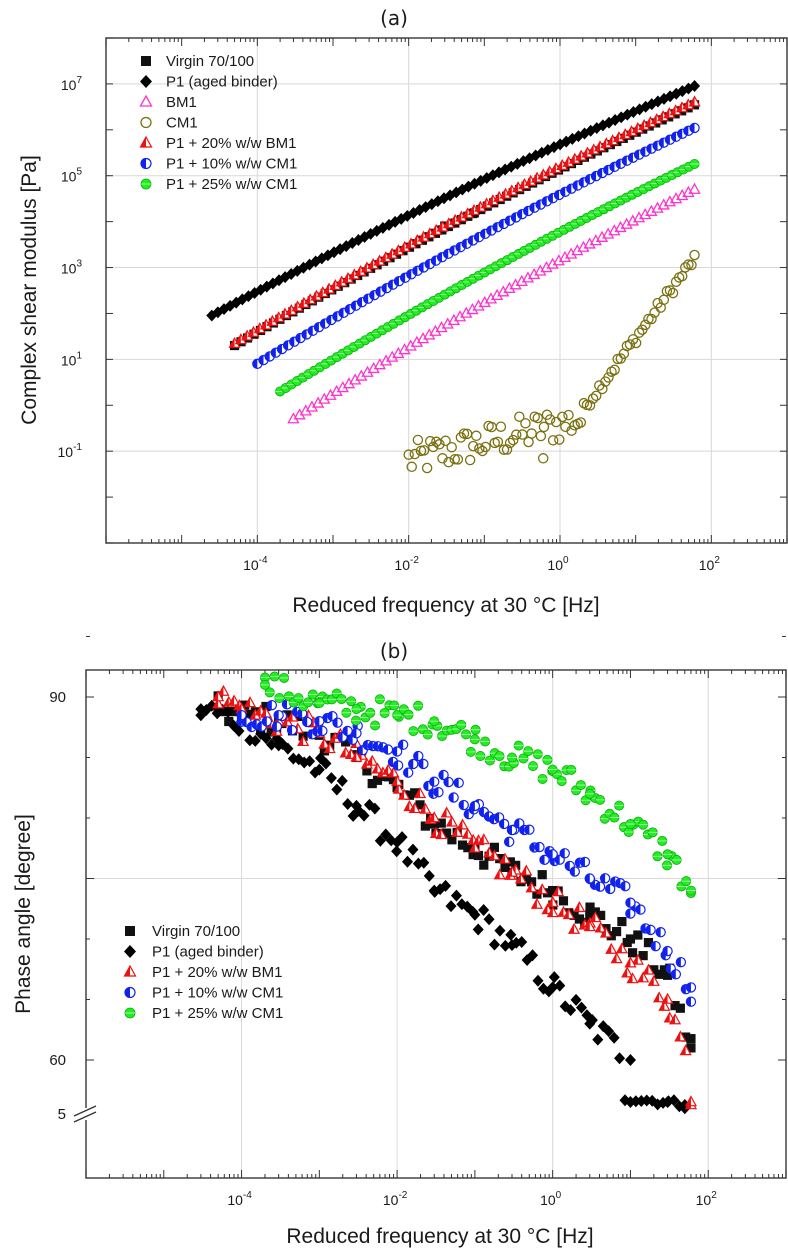 This screenshot has width=788, height=1253. Describe the element at coordinates (710, 564) in the screenshot. I see `panel-a-x-tick-label: 102` at that location.